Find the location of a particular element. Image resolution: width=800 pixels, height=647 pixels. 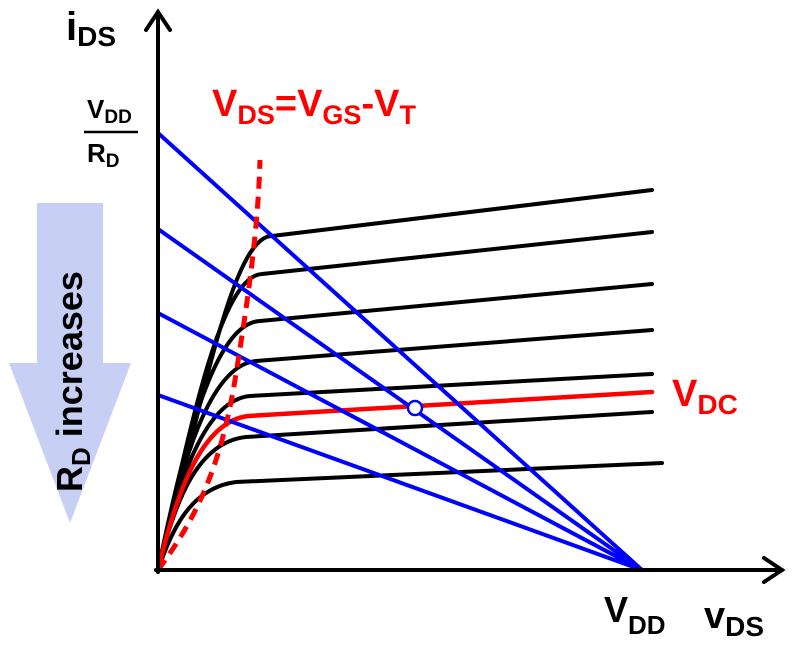

rd-arrow-shape is located at coordinates (70, 363).